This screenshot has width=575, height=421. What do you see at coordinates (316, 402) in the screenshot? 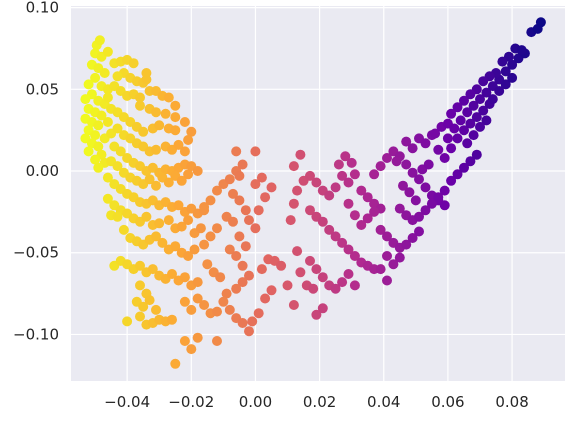
I see `x-axis-ticks: −0.04 −0.02 0.00 0.02 0.04 0.06 0.08` at bounding box center [316, 402].